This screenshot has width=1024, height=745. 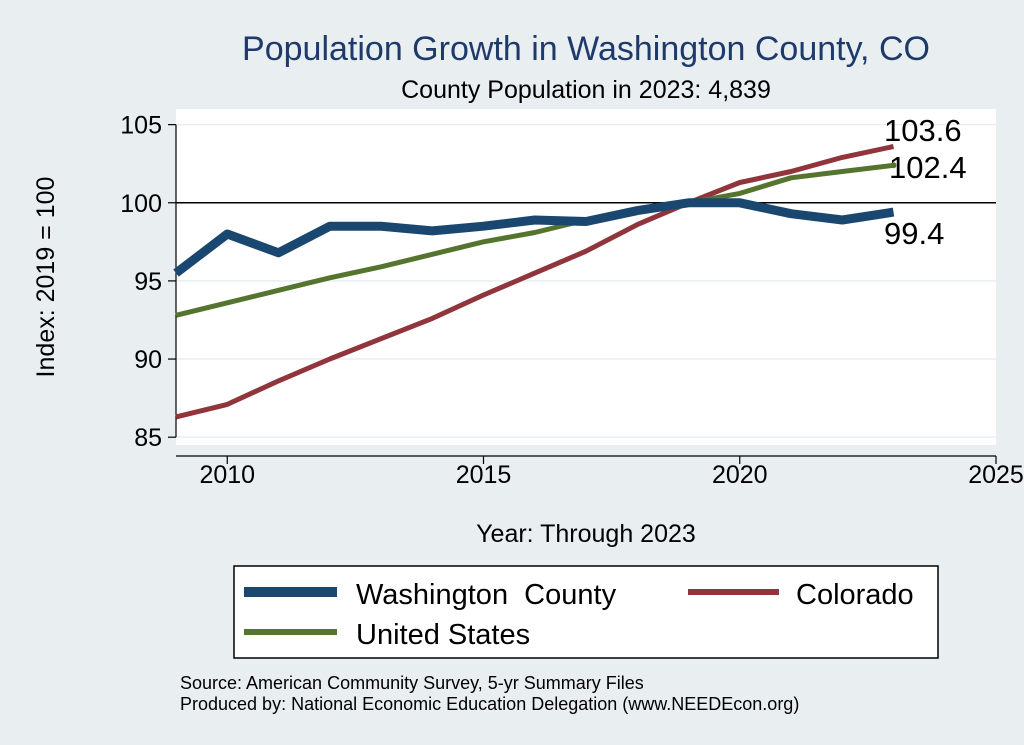 What do you see at coordinates (484, 475) in the screenshot?
I see `x-tick-label: 2015` at bounding box center [484, 475].